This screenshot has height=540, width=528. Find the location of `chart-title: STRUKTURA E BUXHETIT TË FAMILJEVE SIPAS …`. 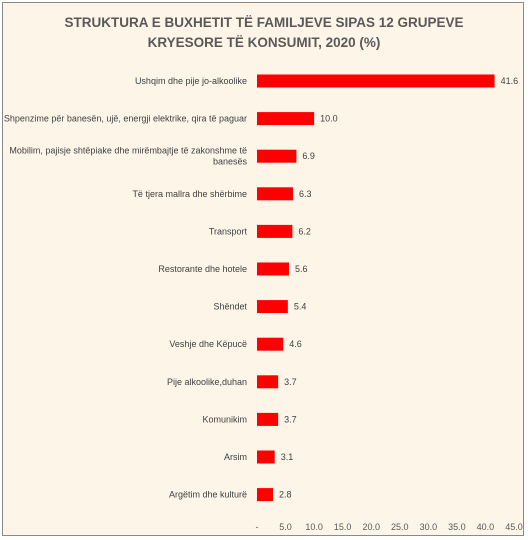

chart-title: STRUKTURA E BUXHETIT TË FAMILJEVE SIPAS … is located at coordinates (264, 33).